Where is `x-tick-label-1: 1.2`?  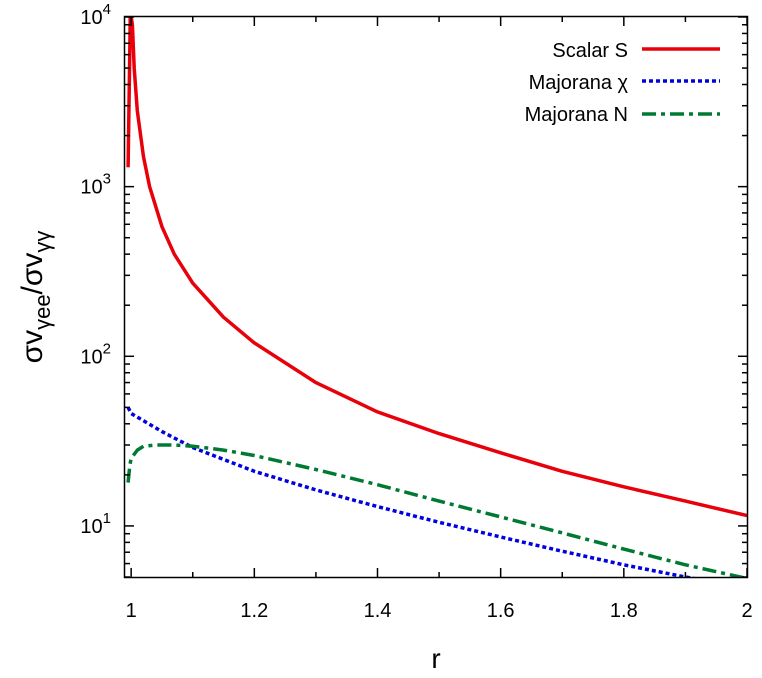
x-tick-label-1: 1.2 is located at coordinates (254, 611).